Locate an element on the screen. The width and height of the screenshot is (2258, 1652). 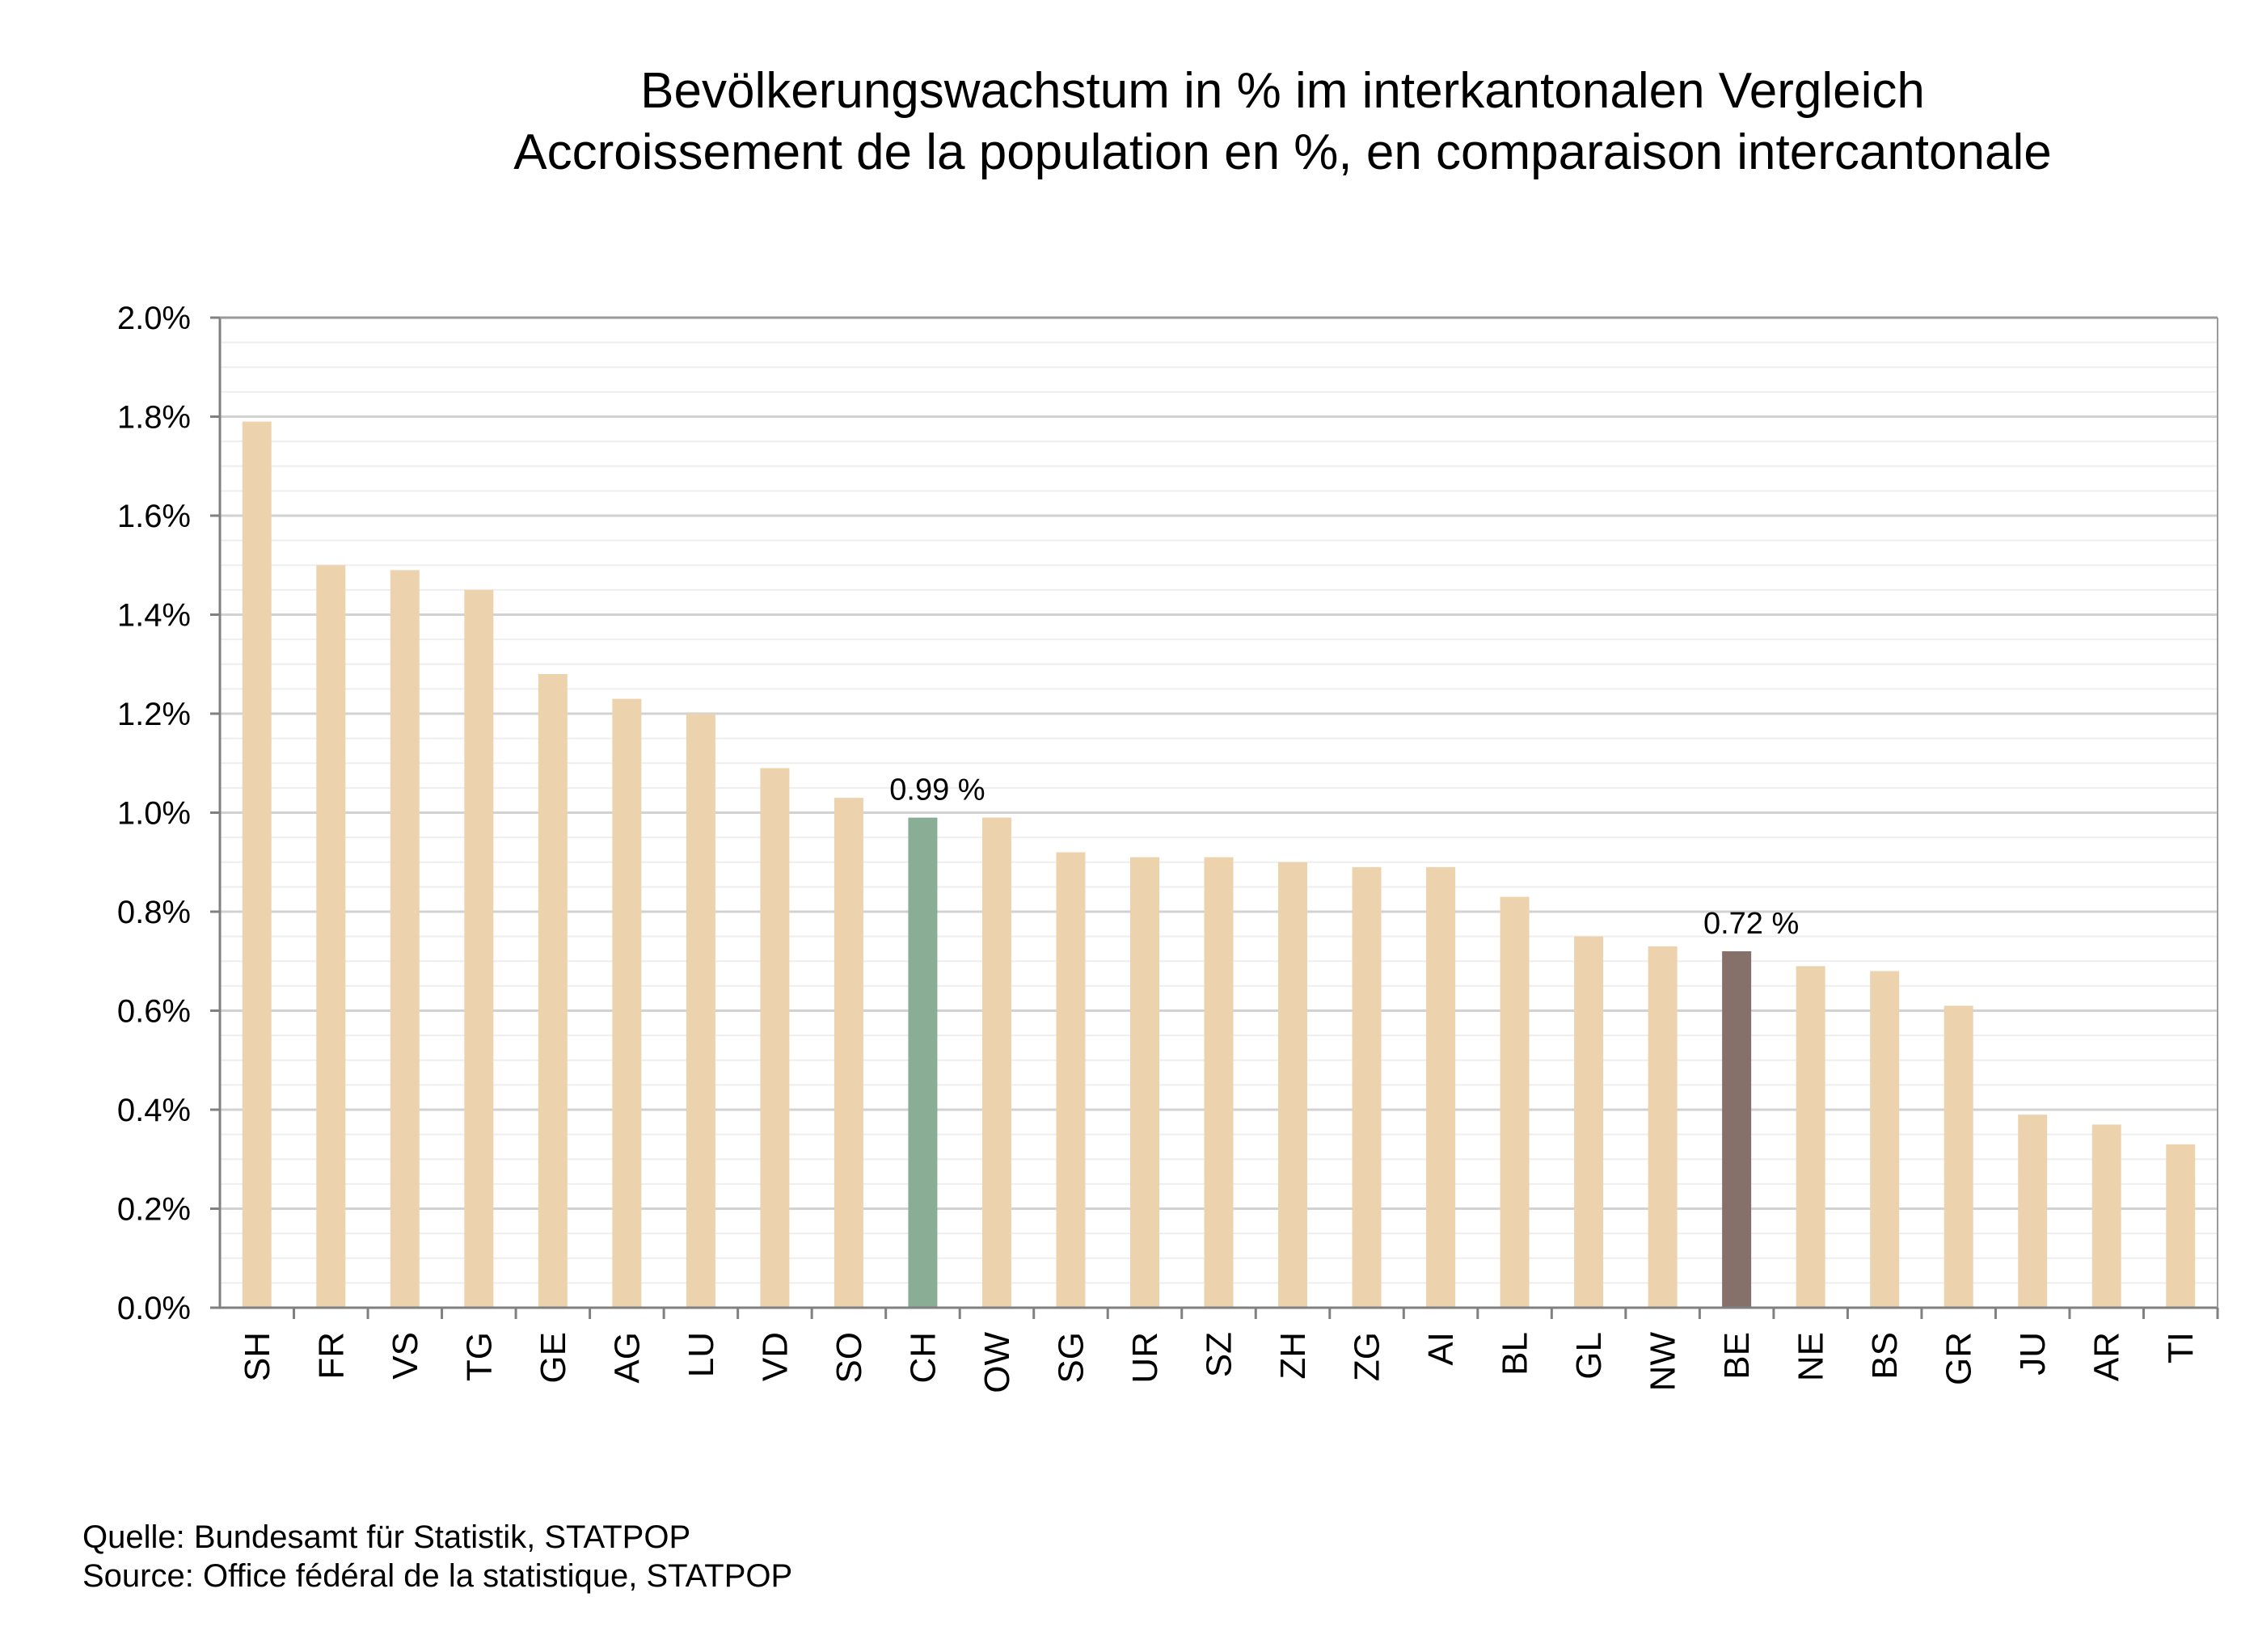
data-label-ch: 0.99 % is located at coordinates (937, 790).